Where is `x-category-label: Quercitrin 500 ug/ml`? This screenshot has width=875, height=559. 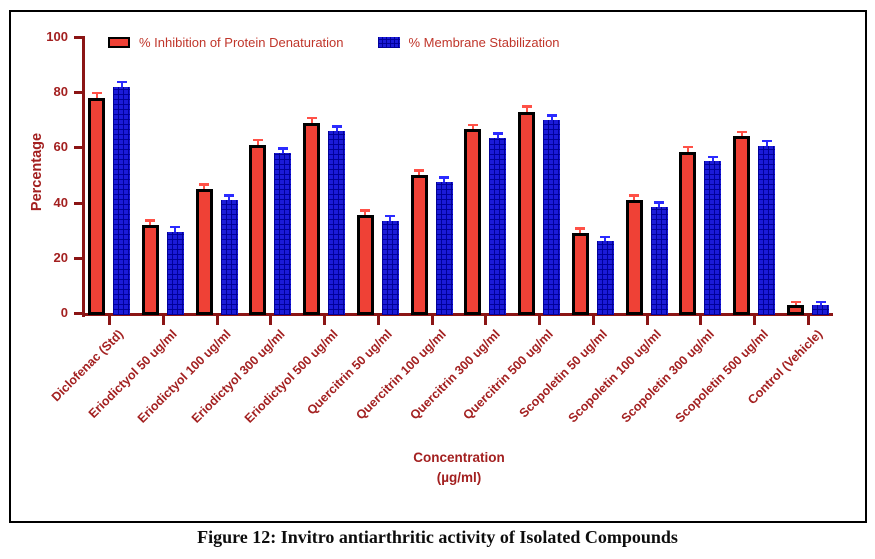 x-category-label: Quercitrin 500 ug/ml is located at coordinates (508, 375).